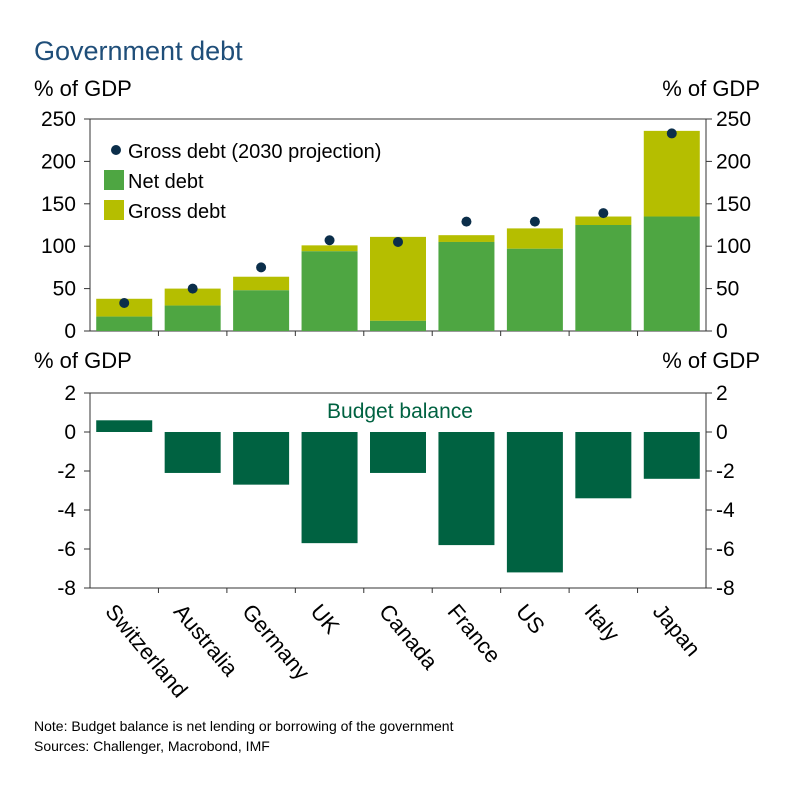 This screenshot has width=794, height=793. I want to click on budget-ytick-label-left--6: -6, so click(66, 549).